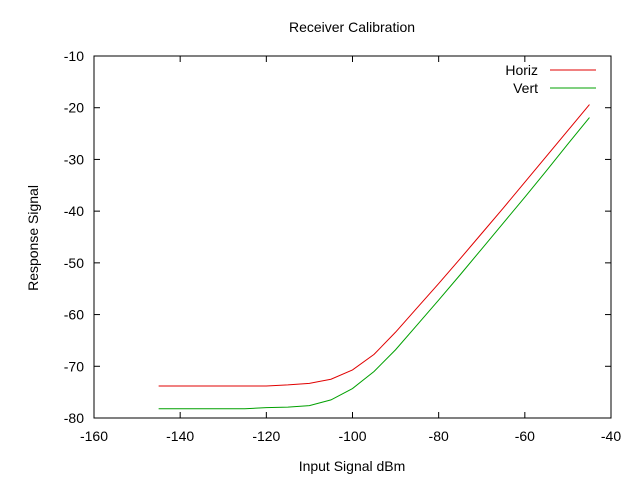  What do you see at coordinates (74, 159) in the screenshot?
I see `y-tick-label: -30` at bounding box center [74, 159].